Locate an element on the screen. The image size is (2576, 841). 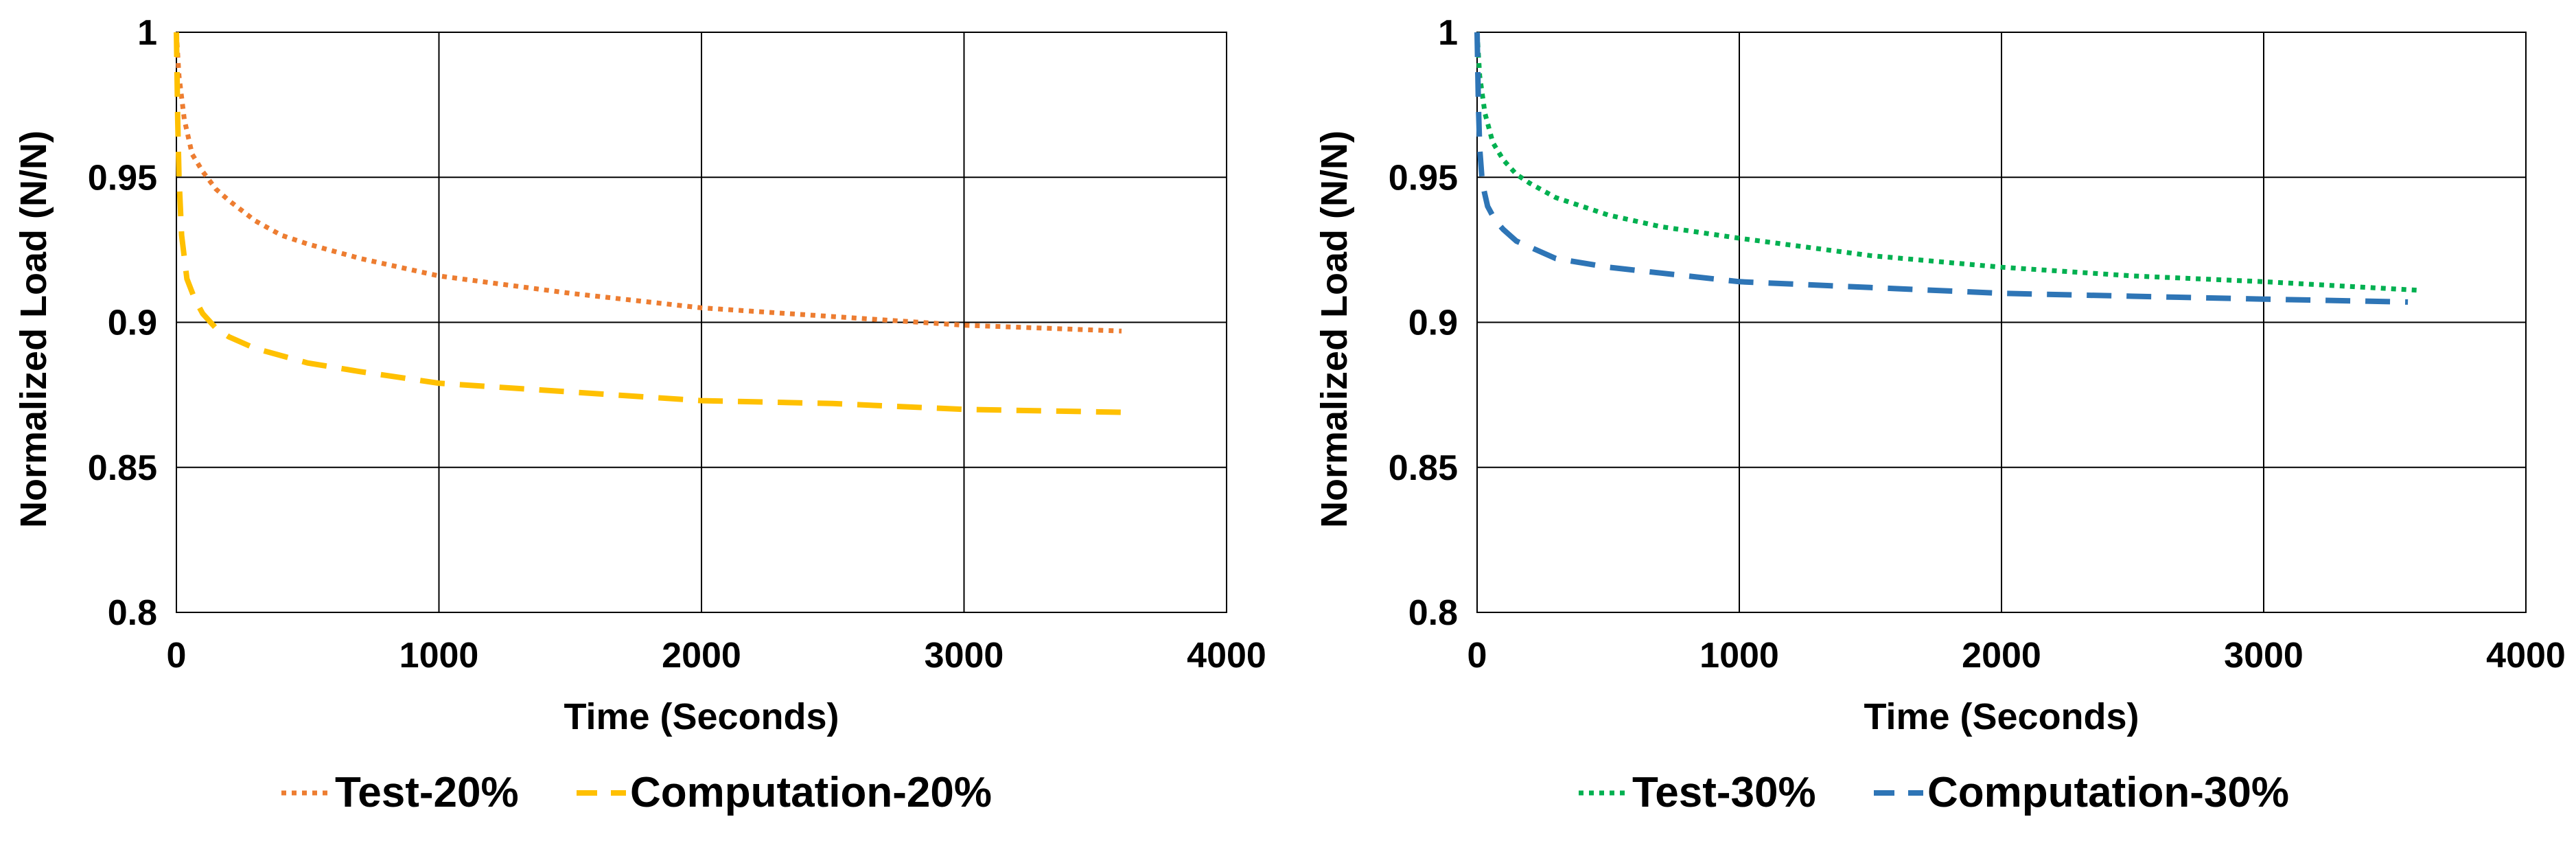
legend-label: Test-30% is located at coordinates (1724, 793).